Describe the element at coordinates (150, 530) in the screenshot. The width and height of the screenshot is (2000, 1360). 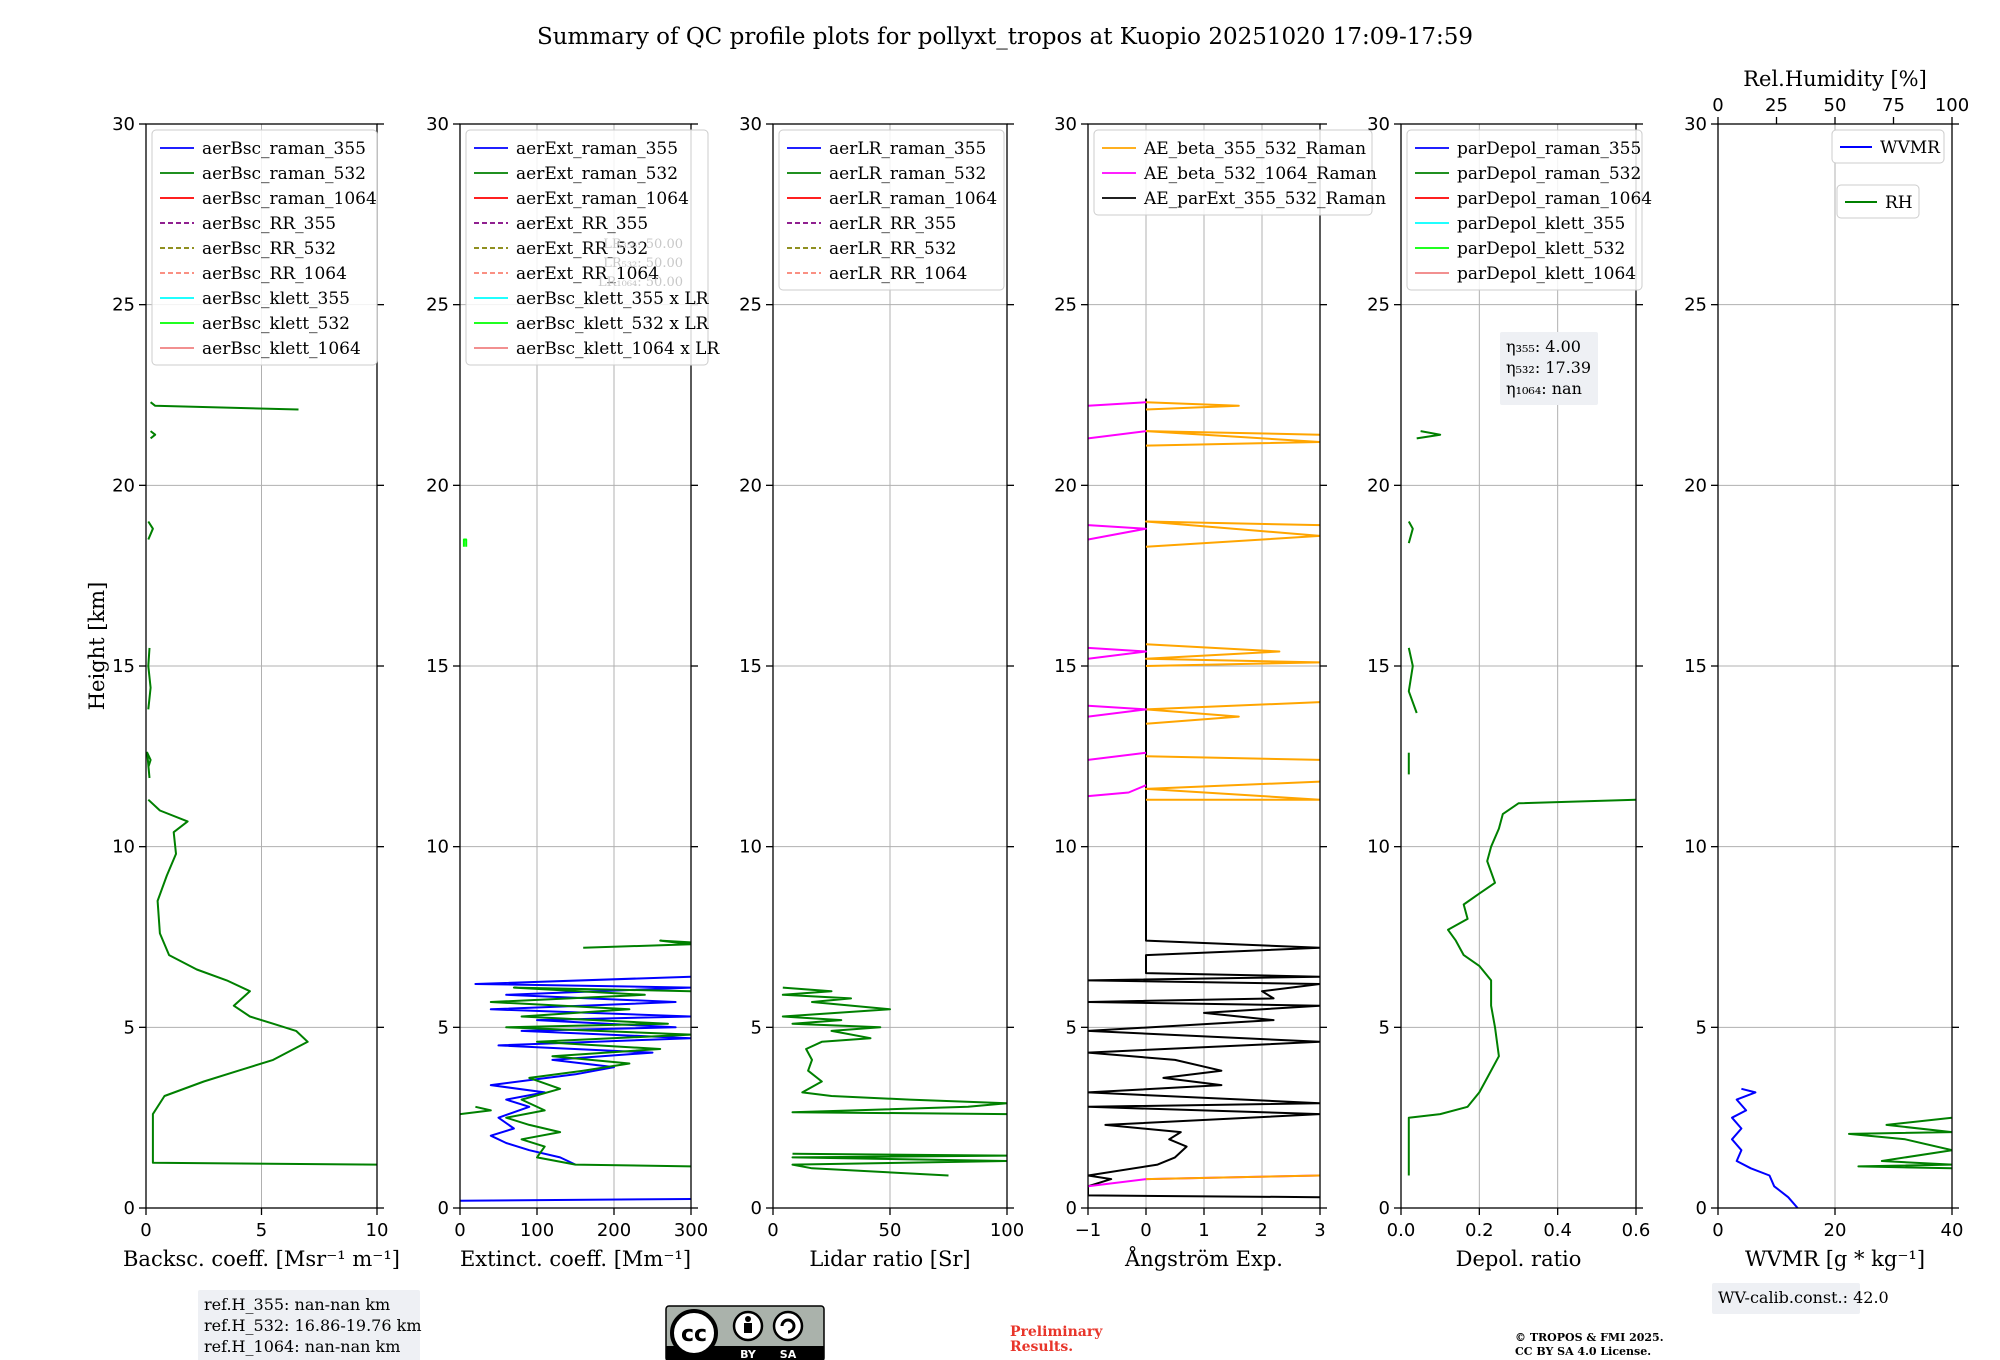
I see `series-aerBsc_raman_532_blips3` at that location.